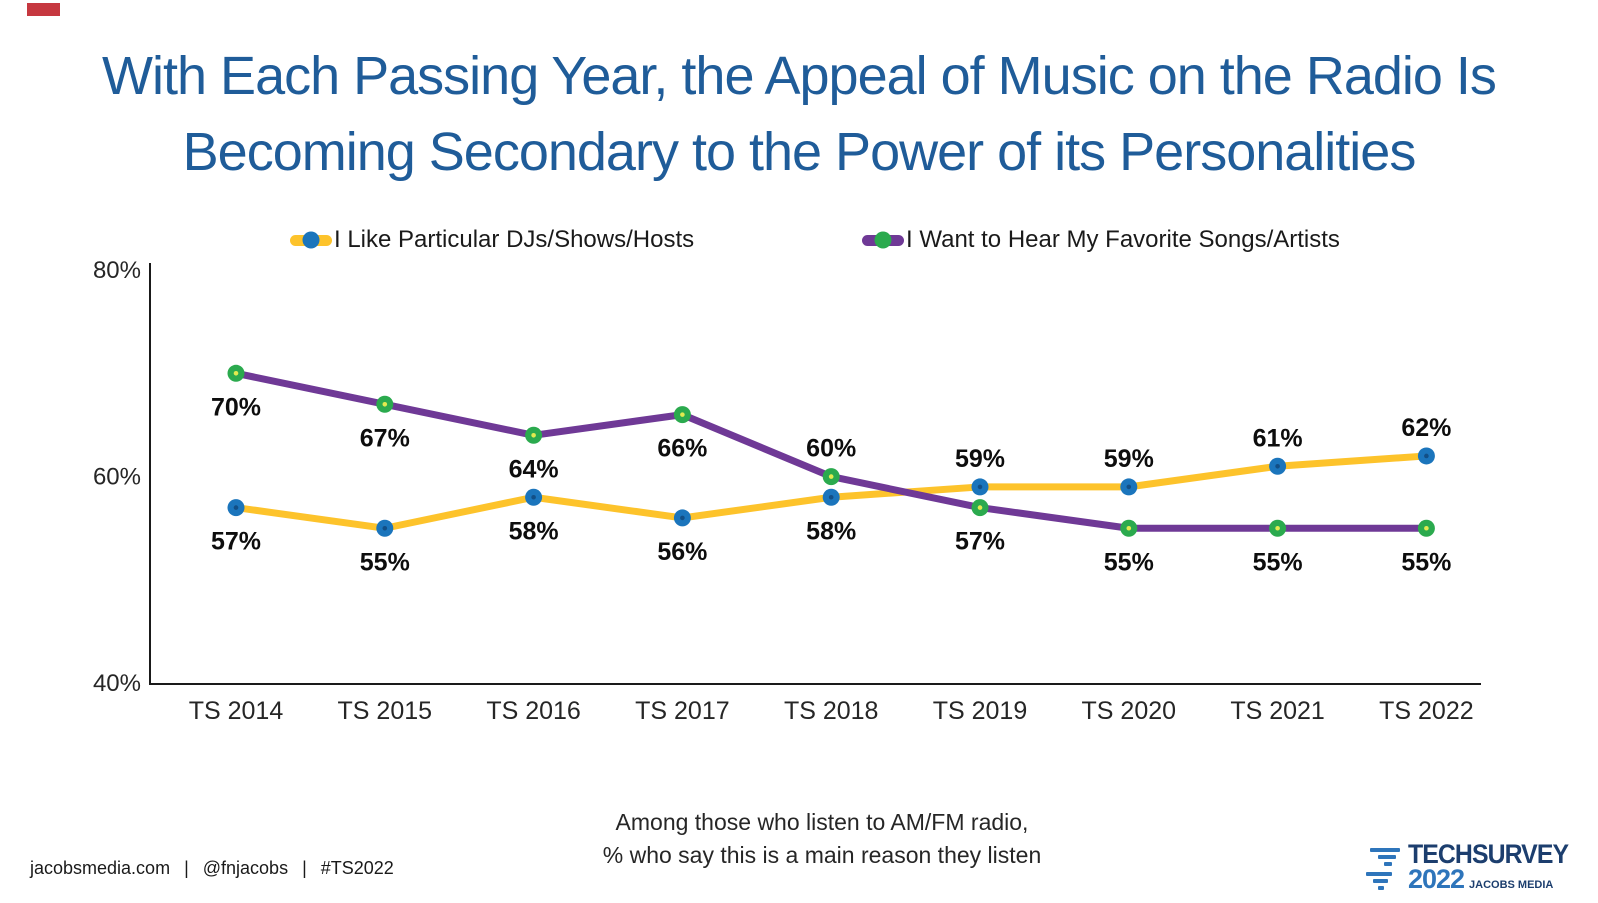  I want to click on techsurvey-logo: TECHSURVEY 2022 JACOBS MEDIA, so click(1473, 867).